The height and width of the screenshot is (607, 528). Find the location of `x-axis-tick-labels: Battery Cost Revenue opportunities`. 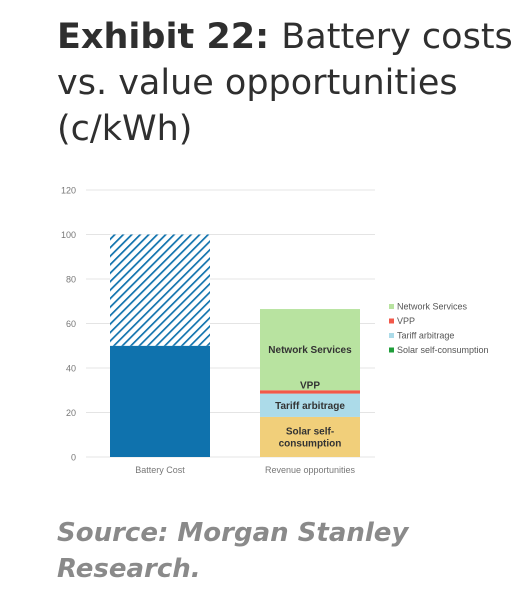

x-axis-tick-labels: Battery Cost Revenue opportunities is located at coordinates (245, 470).